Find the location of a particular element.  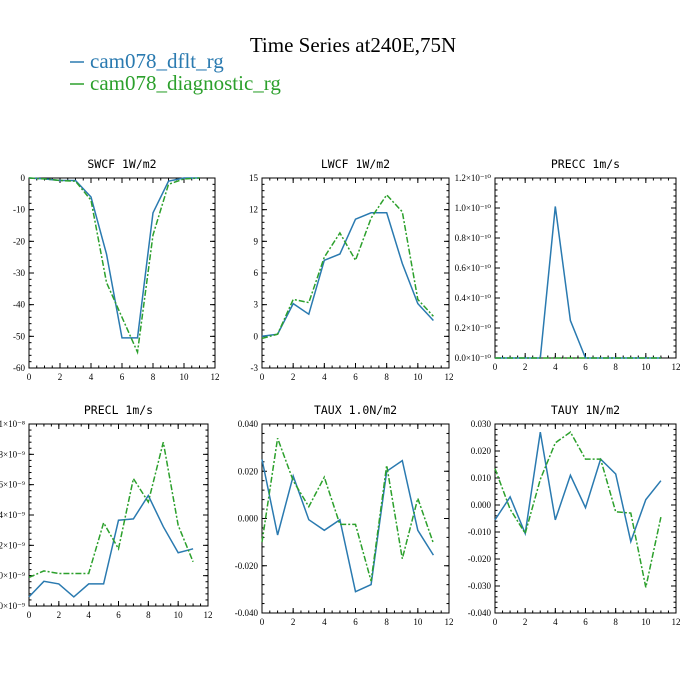

y-tick-label: -50 is located at coordinates (19, 336).